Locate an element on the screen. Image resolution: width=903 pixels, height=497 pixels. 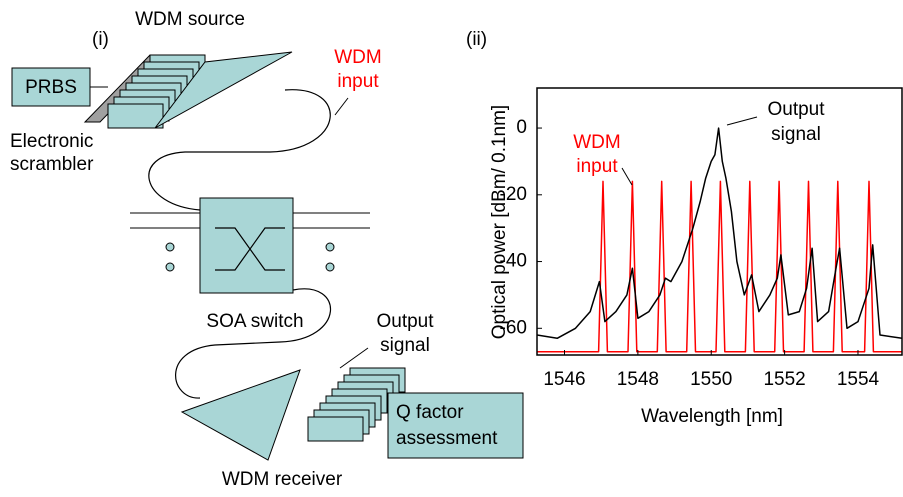
amplifier is located at coordinates (223, 90).